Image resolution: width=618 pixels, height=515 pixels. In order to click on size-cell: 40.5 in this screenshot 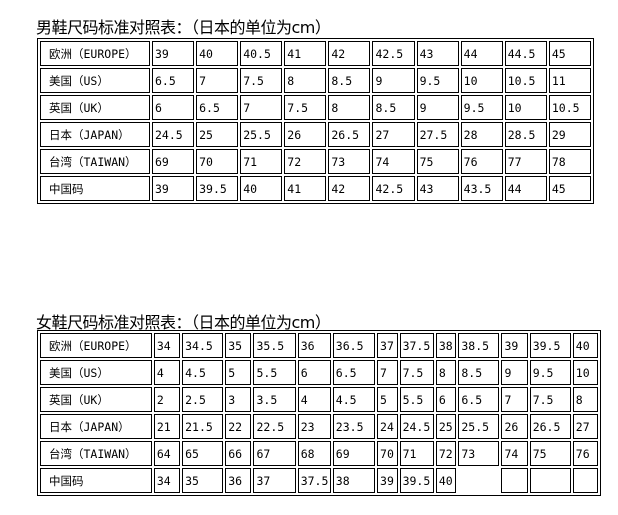, I will do `click(261, 53)`.